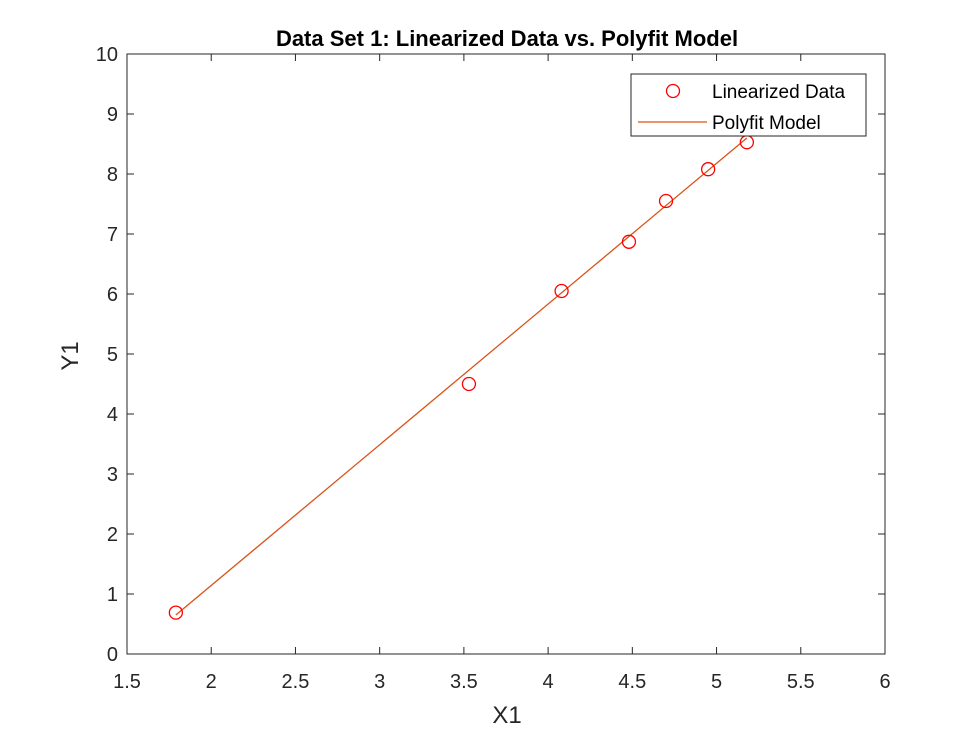  Describe the element at coordinates (766, 123) in the screenshot. I see `legend-label-polyfit-model: Polyfit Model` at that location.